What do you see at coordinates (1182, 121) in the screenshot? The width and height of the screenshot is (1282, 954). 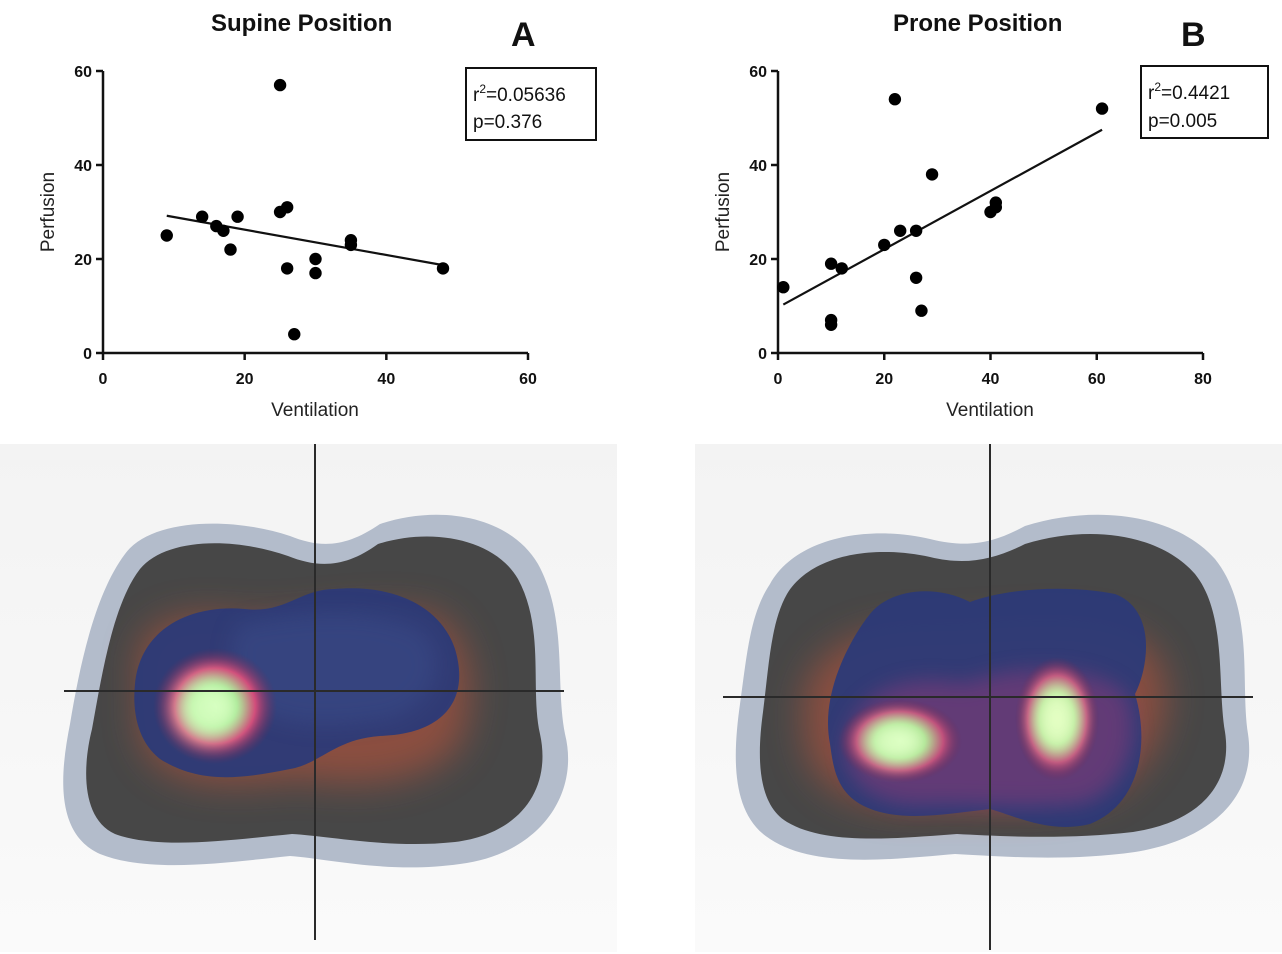 I see `p-value-text: p=0.005` at bounding box center [1182, 121].